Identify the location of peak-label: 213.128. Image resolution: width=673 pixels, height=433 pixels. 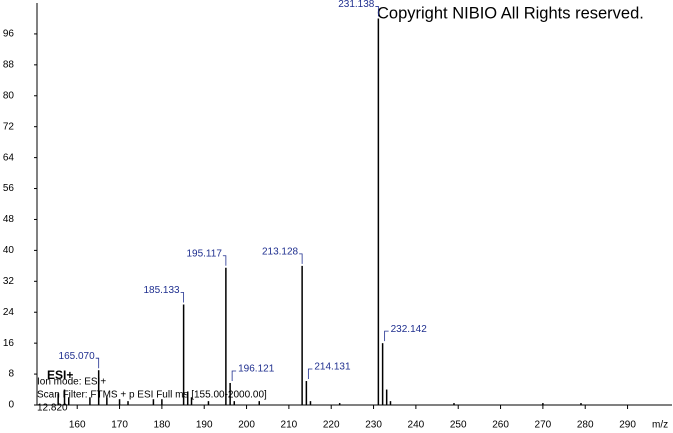
(280, 251).